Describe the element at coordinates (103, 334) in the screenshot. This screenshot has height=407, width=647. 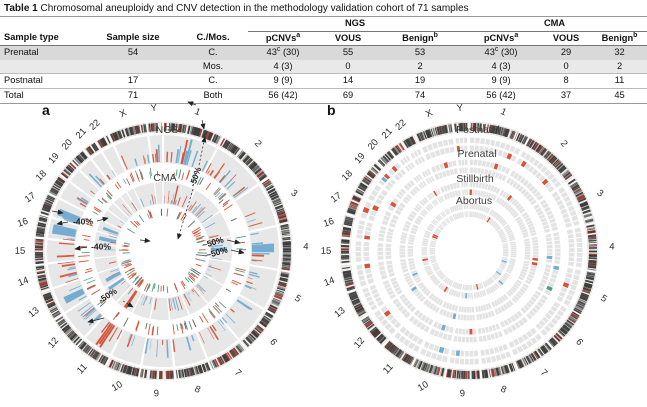
I see `cnv-highlight` at that location.